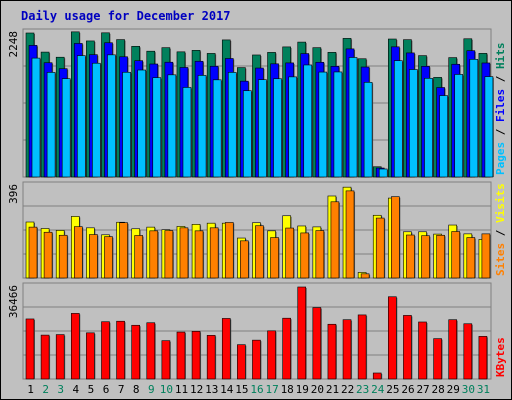 The height and width of the screenshot is (400, 512). Describe the element at coordinates (422, 389) in the screenshot. I see `x-tick-label-27: 27` at that location.